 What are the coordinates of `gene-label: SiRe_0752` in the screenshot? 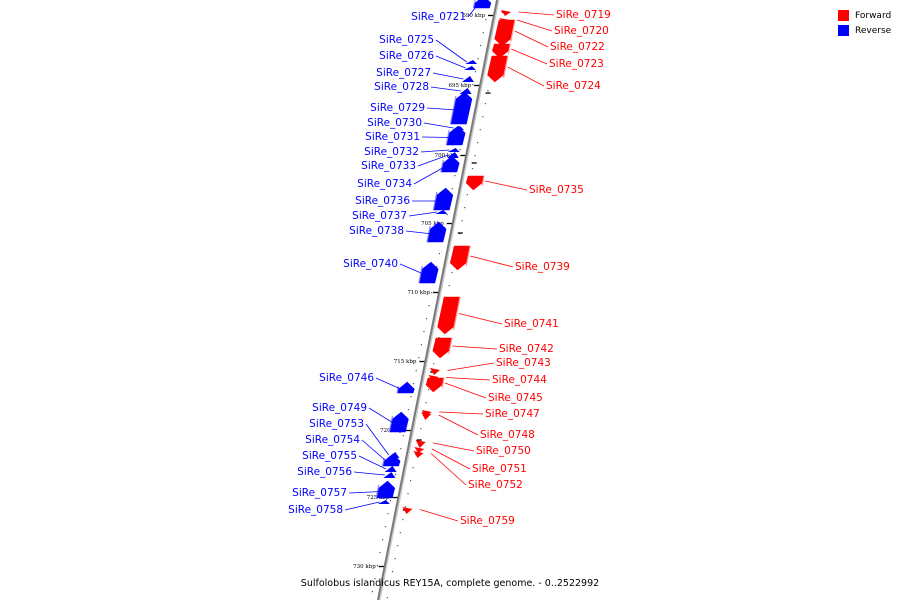 It's located at (495, 485).